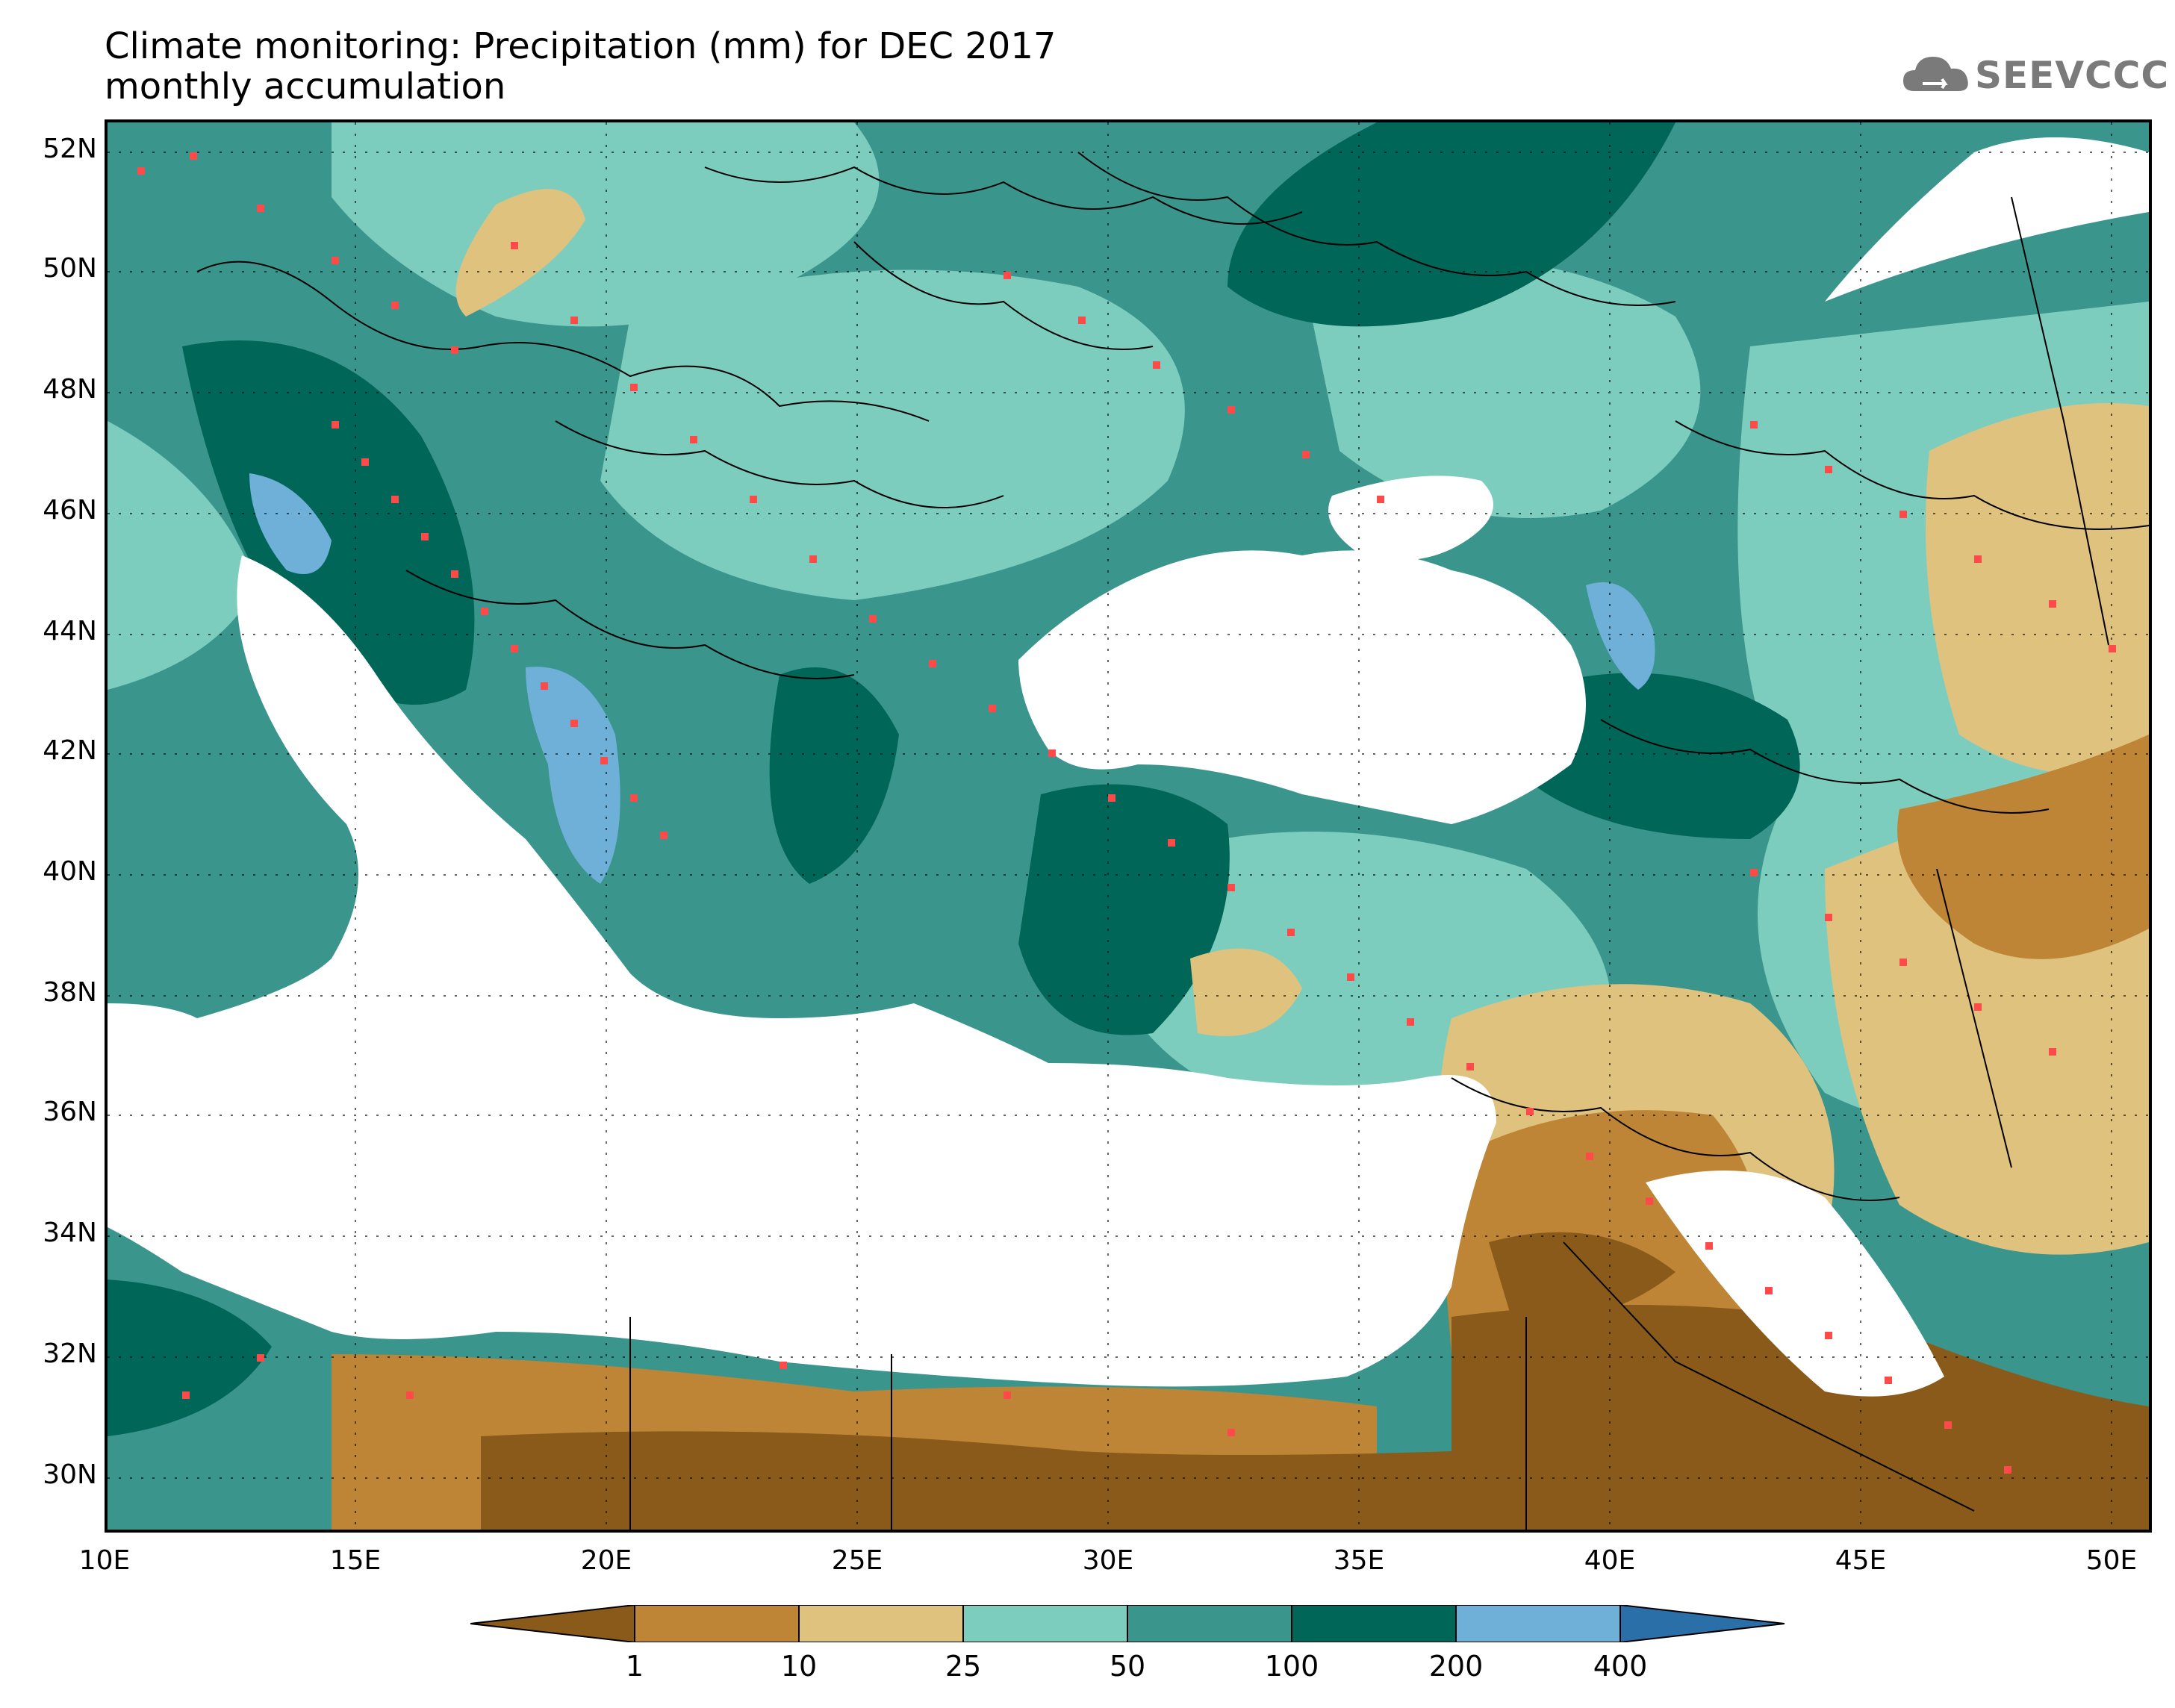 This screenshot has height=1708, width=2175. Describe the element at coordinates (70, 268) in the screenshot. I see `lat-label-50n: 50N` at that location.